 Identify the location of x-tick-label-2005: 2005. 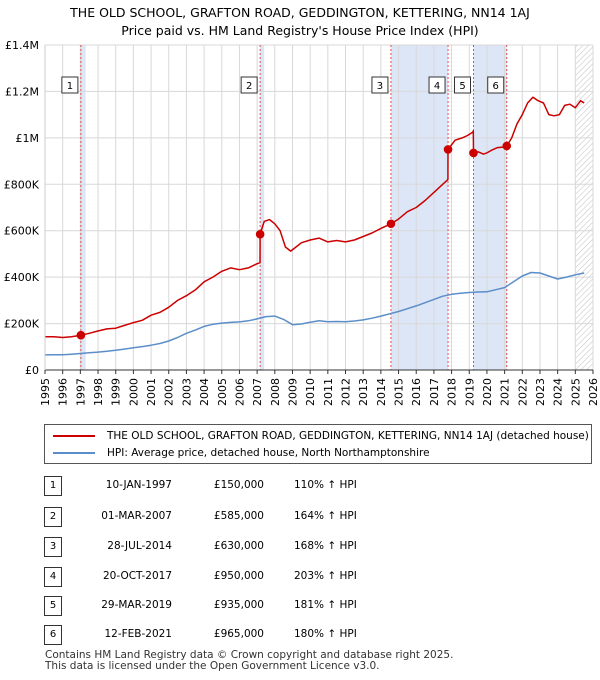
(222, 392).